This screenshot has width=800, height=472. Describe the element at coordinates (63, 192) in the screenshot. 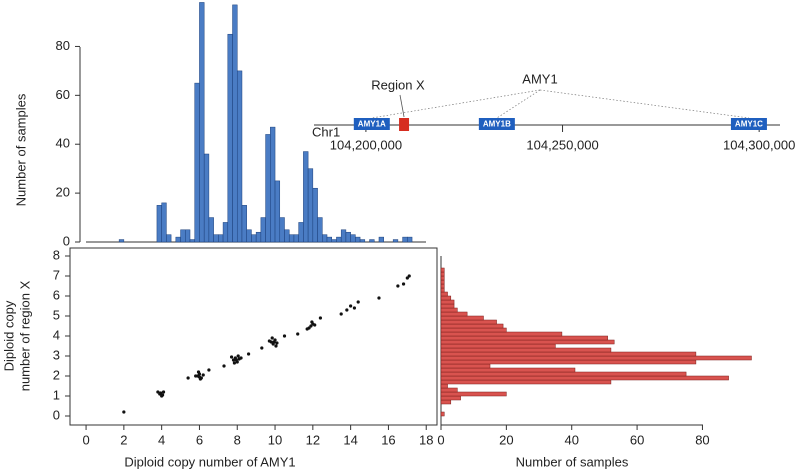

I see `y-tick-label: 20` at that location.